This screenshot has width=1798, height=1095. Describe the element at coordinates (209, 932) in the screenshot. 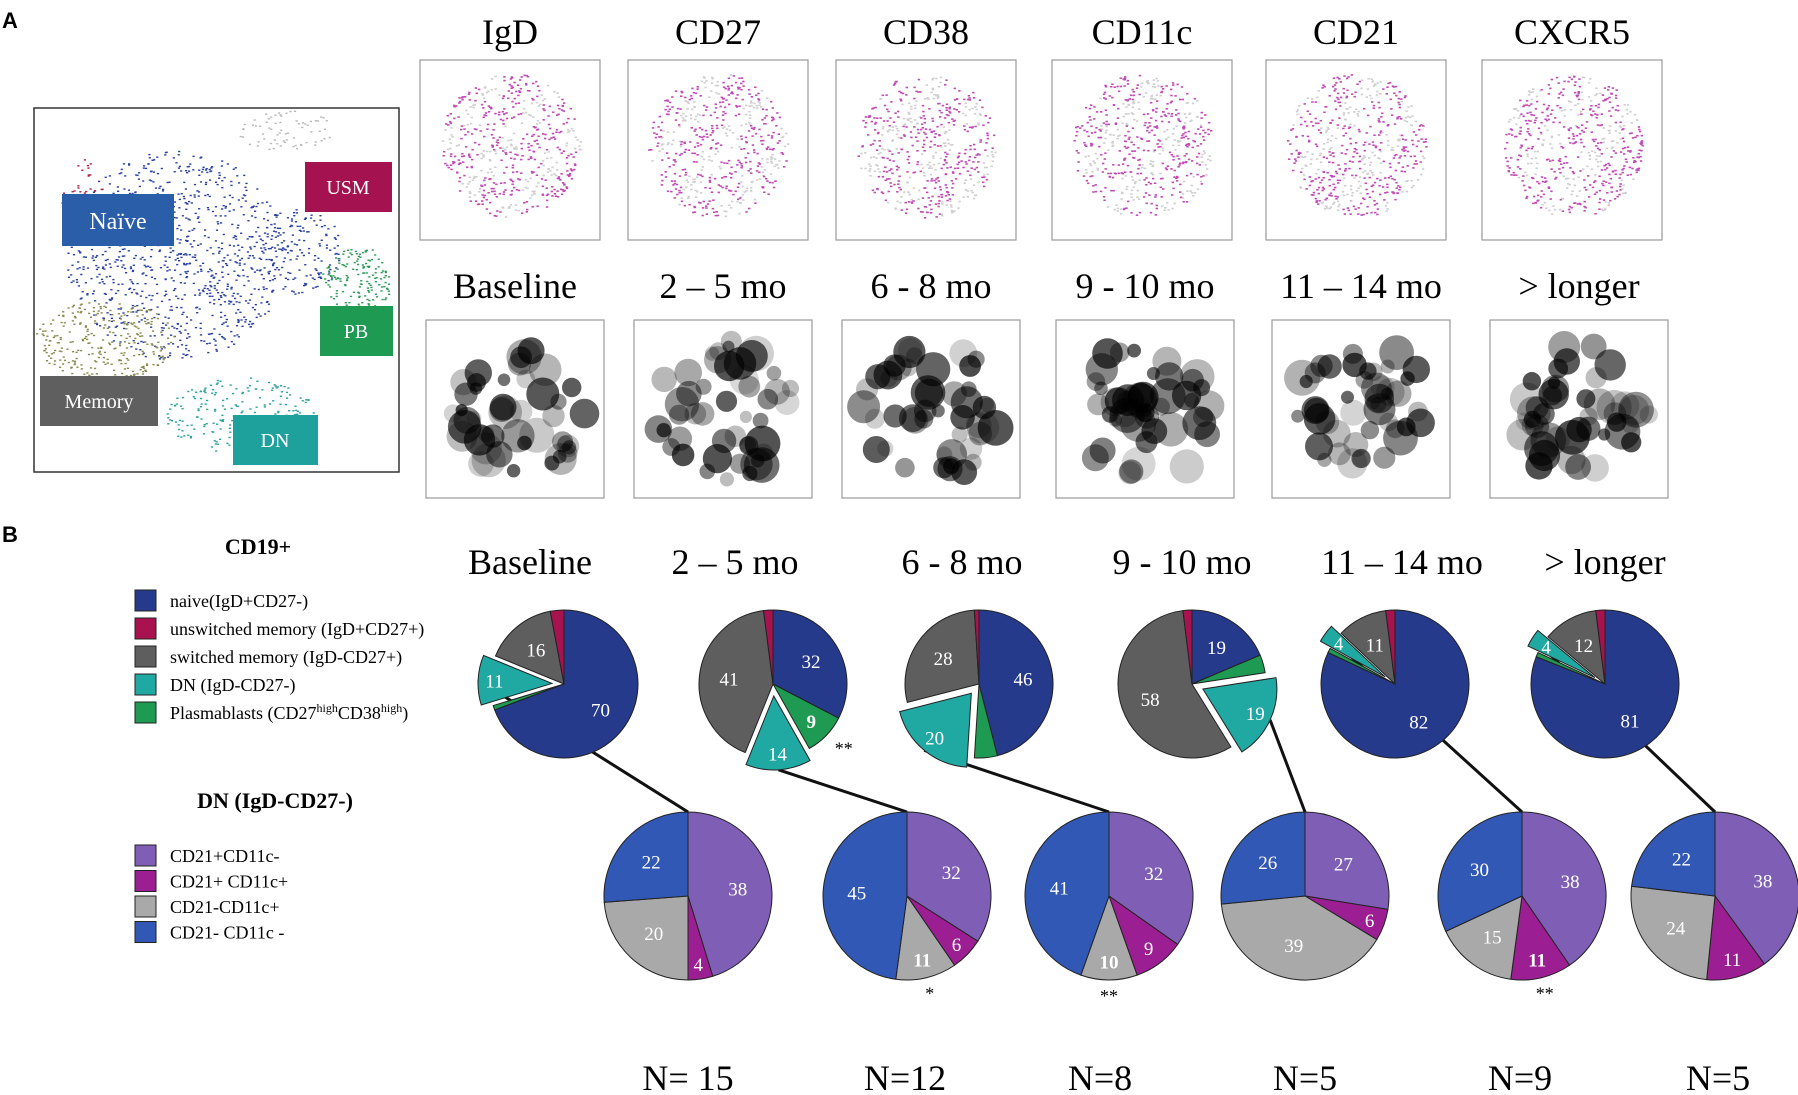

I see `legend-item-cd21n_cd11cn: CD21- CD11c -` at that location.